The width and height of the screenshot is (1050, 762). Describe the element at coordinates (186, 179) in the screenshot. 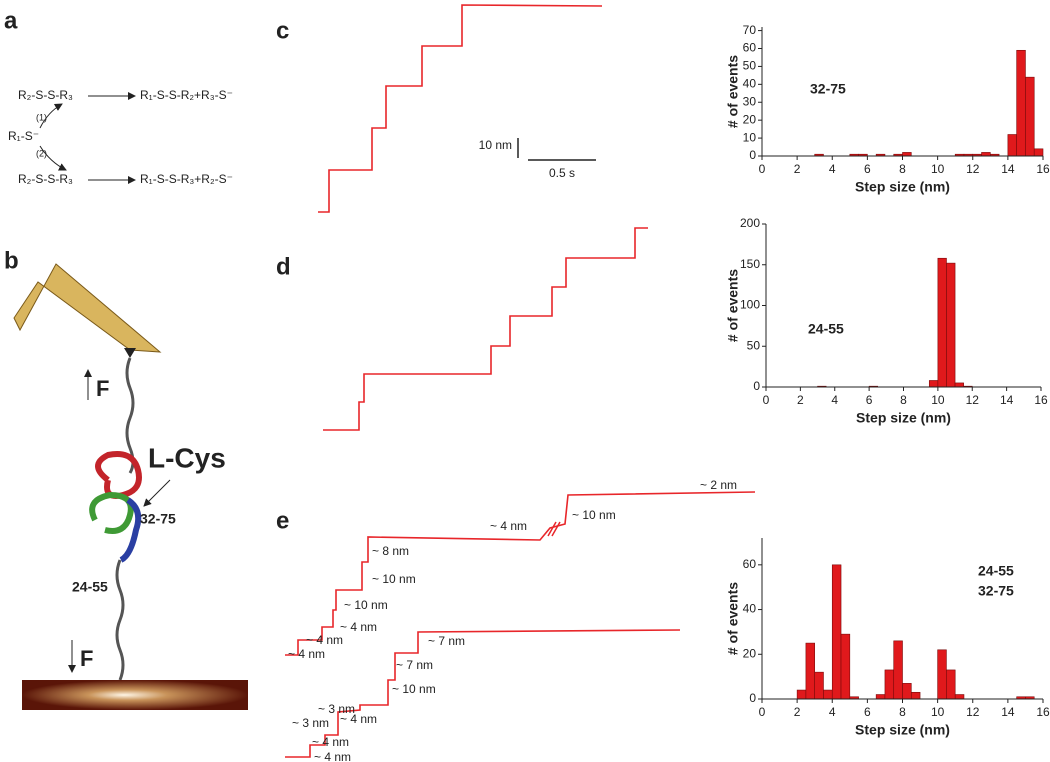

I see `formula: R₁-S-S-R₃+R₂-S⁻` at that location.